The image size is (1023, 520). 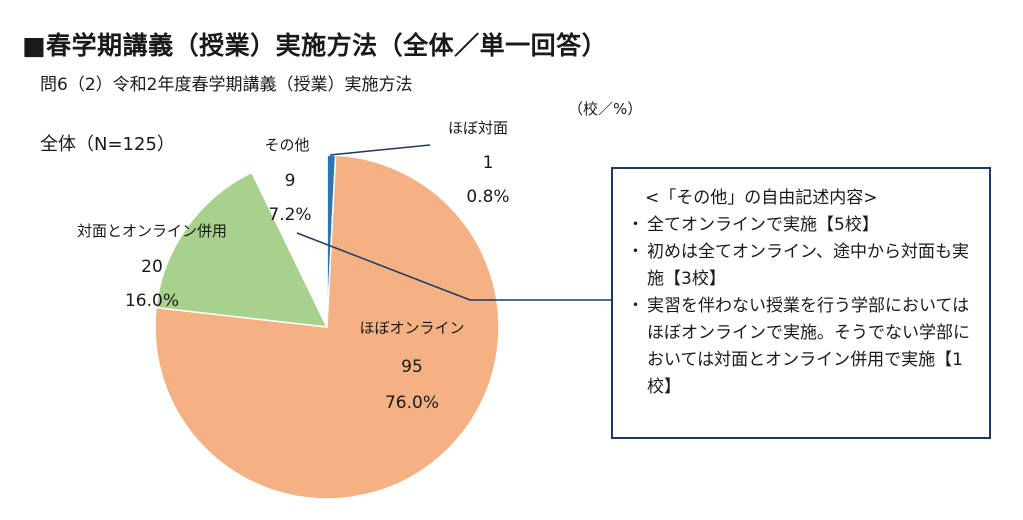 What do you see at coordinates (107, 144) in the screenshot?
I see `chart-title: 全体（N=125）` at bounding box center [107, 144].